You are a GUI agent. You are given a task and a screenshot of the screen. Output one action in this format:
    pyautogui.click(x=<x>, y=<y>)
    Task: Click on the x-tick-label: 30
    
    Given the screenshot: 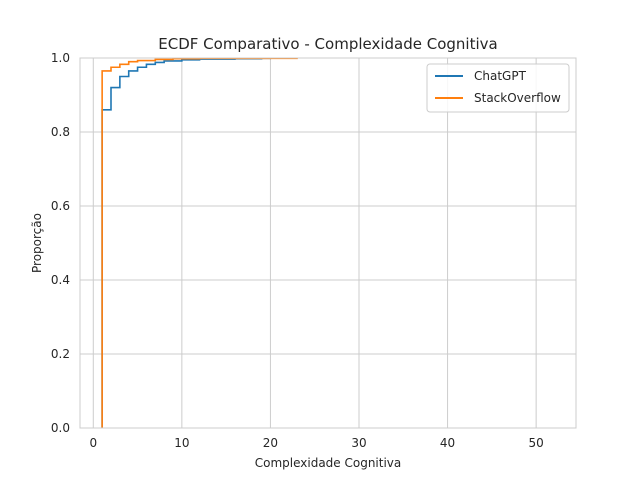 What is the action you would take?
    pyautogui.click(x=358, y=443)
    